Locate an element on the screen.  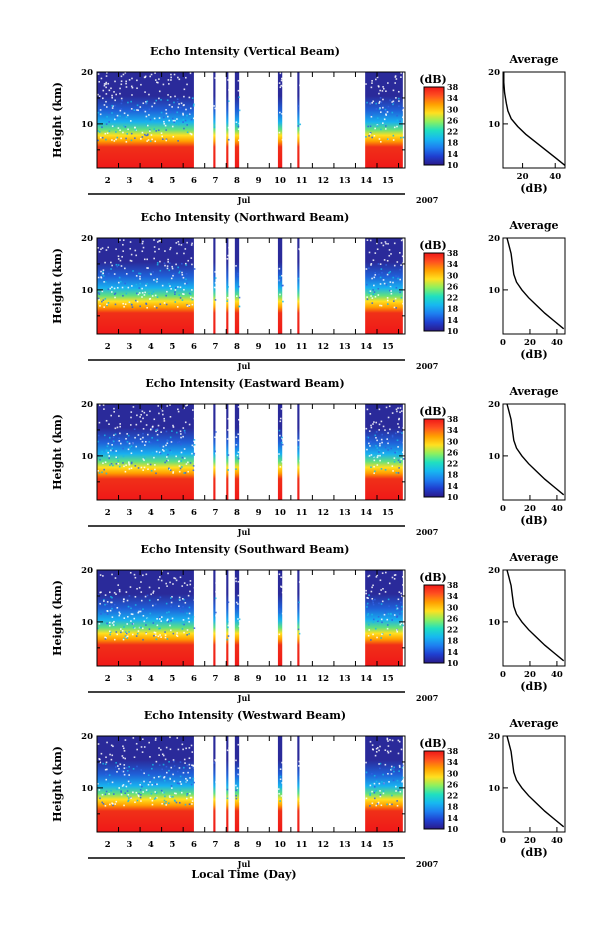
y-tick-label: 20 is located at coordinates (87, 73).